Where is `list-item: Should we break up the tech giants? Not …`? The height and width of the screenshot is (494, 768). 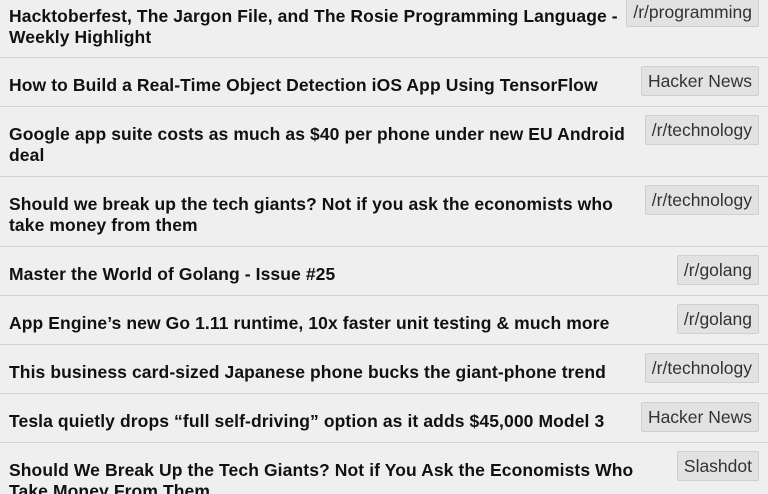
list-item: Should we break up the tech giants? Not … is located at coordinates (384, 212).